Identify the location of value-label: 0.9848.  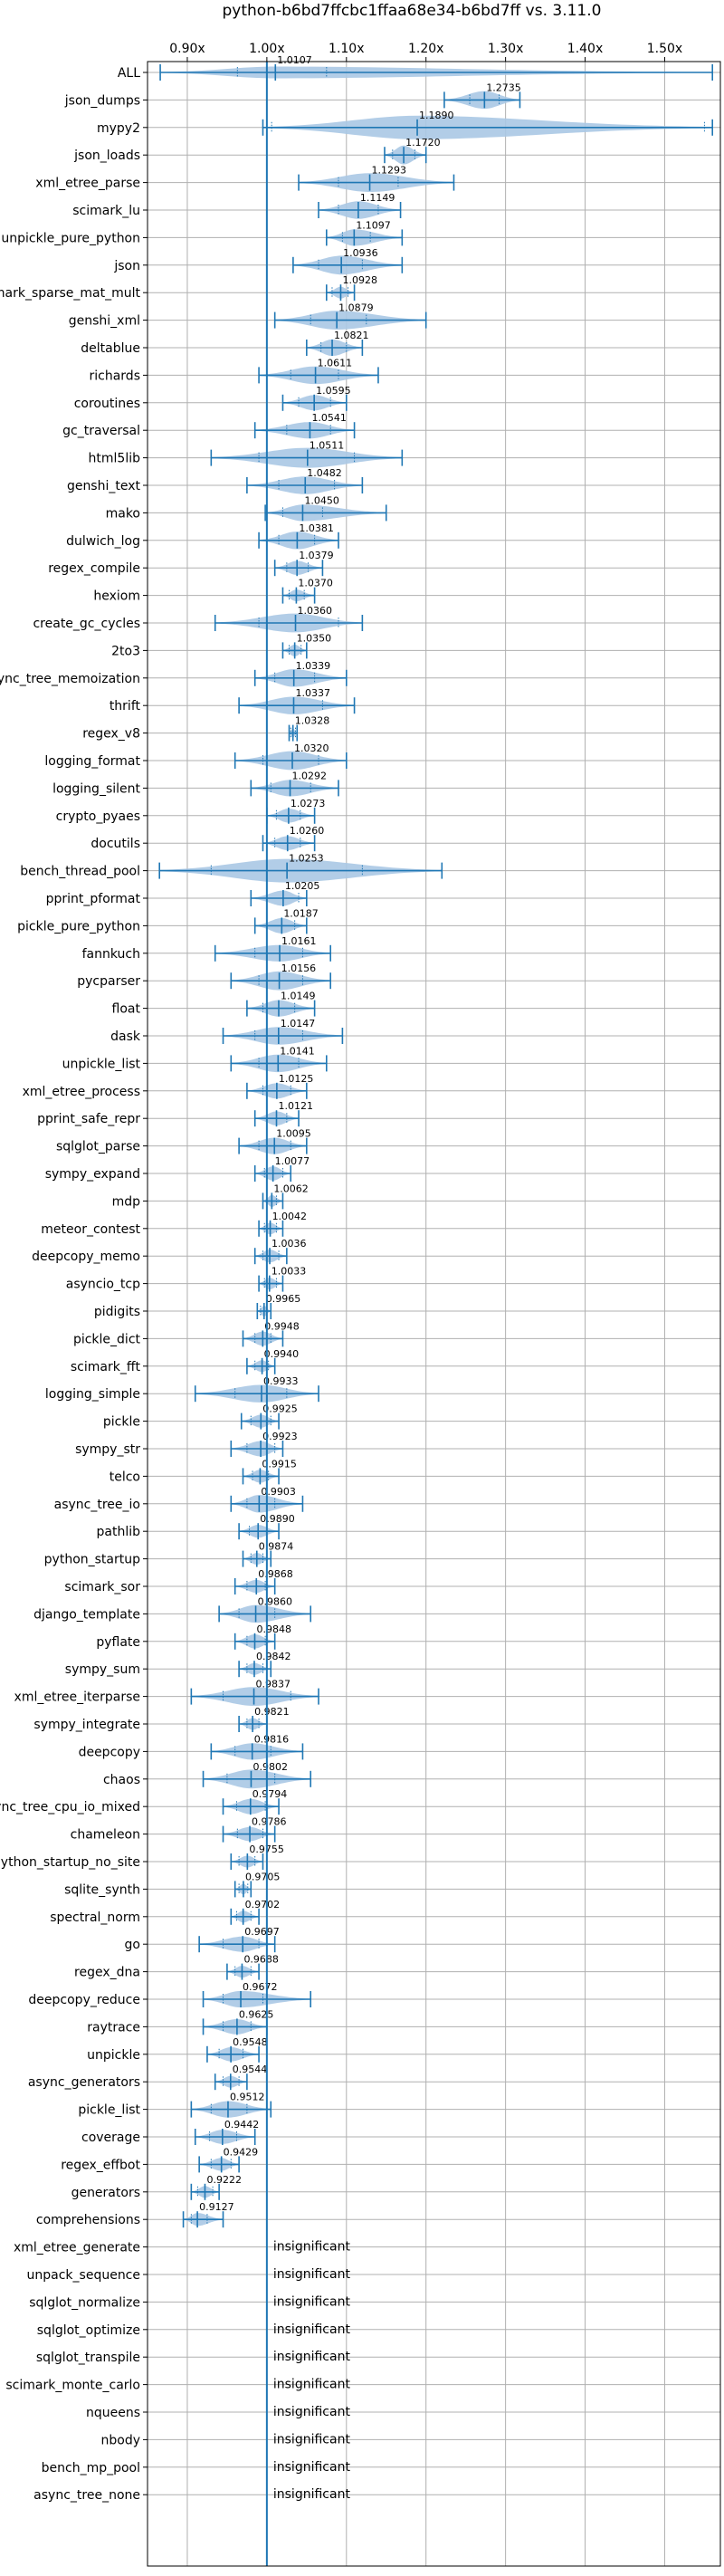
(275, 1629).